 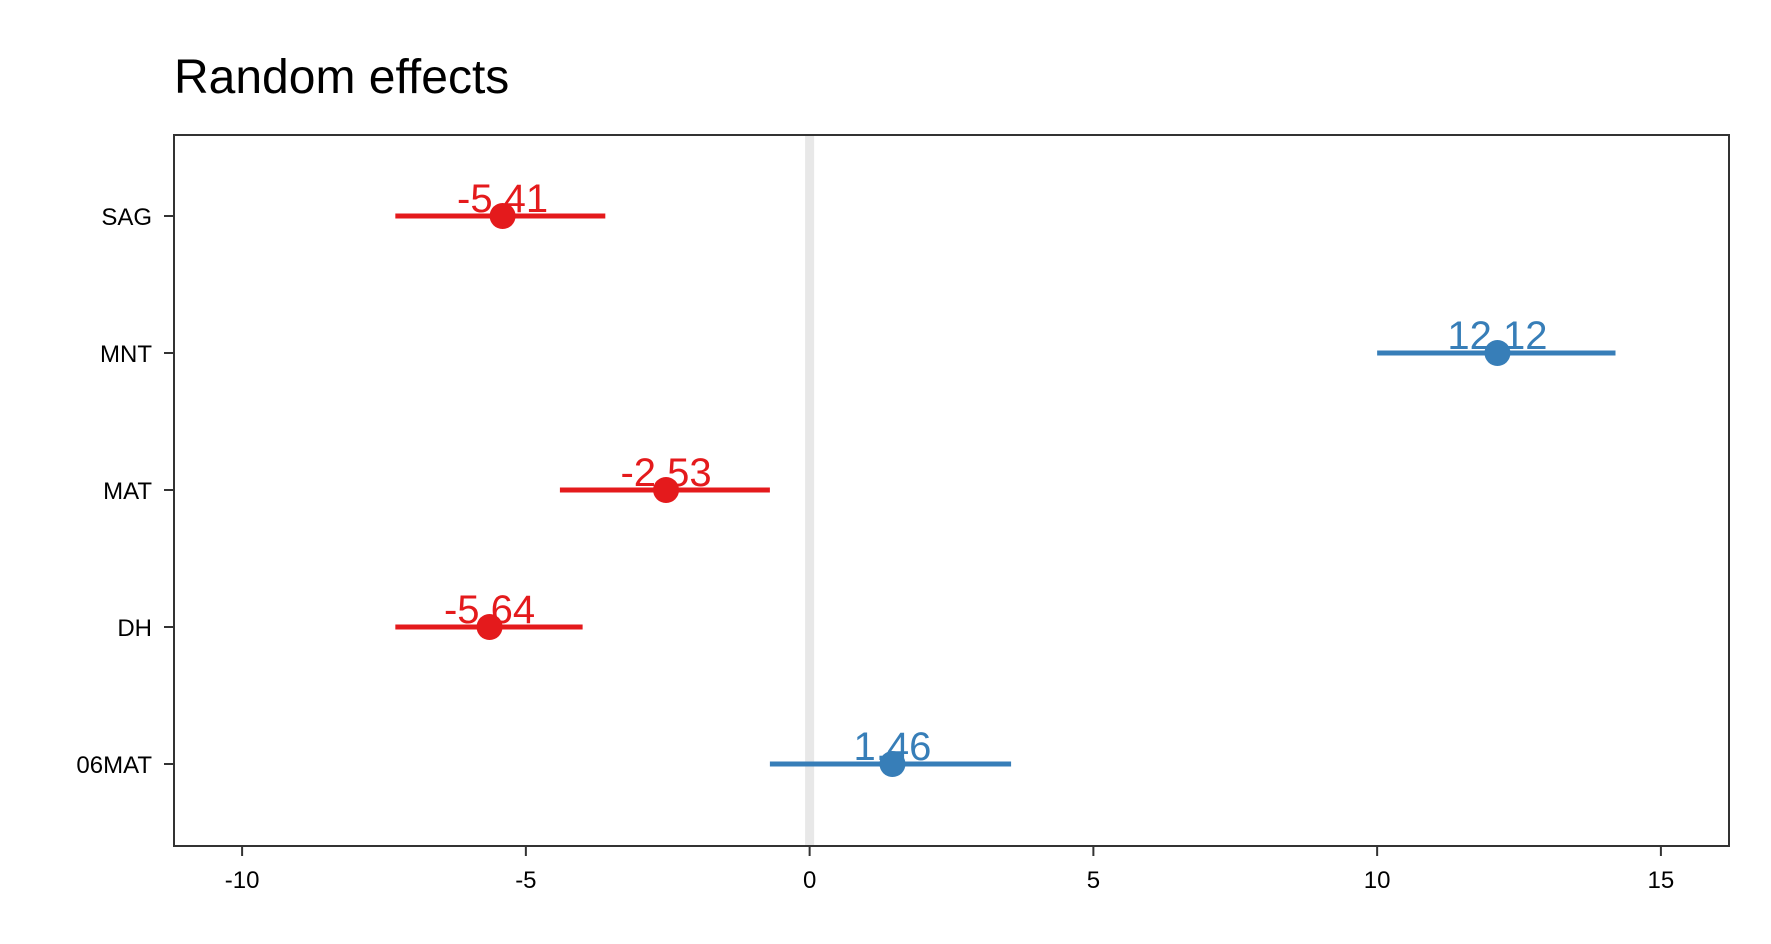 What do you see at coordinates (502, 199) in the screenshot?
I see `value-label: -5.41` at bounding box center [502, 199].